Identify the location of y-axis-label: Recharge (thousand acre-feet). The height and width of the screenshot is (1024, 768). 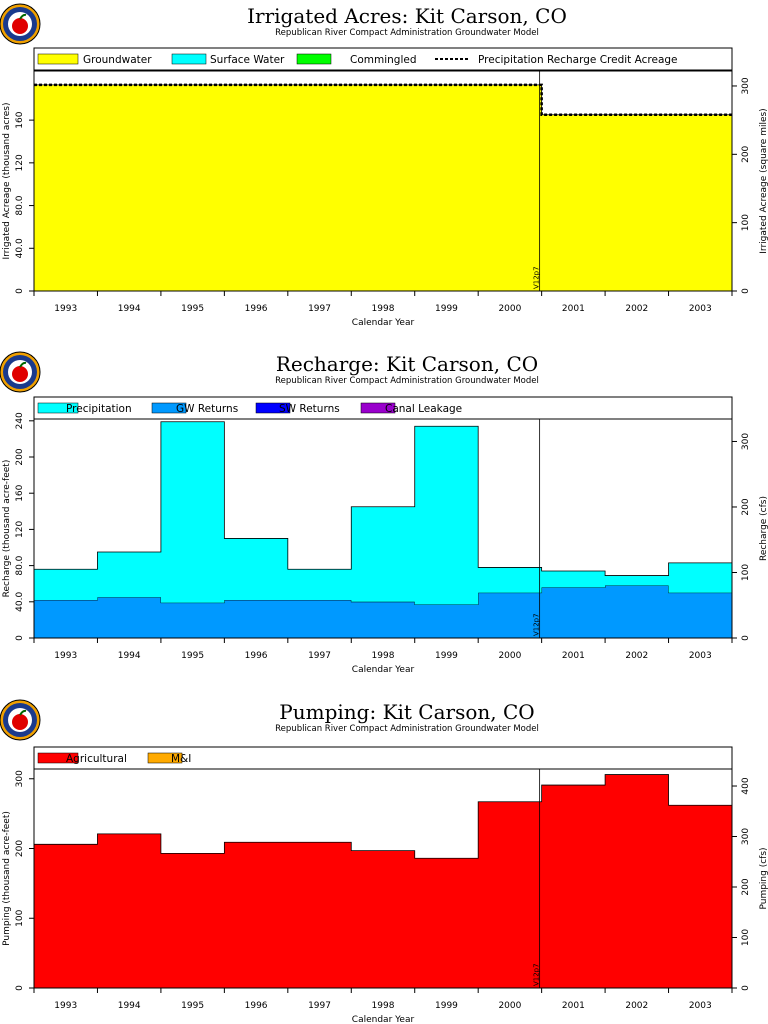
(7, 529).